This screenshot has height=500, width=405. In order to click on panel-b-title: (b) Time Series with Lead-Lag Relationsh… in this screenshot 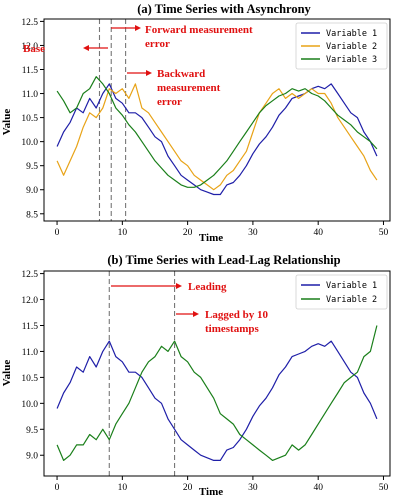, I will do `click(223, 260)`.